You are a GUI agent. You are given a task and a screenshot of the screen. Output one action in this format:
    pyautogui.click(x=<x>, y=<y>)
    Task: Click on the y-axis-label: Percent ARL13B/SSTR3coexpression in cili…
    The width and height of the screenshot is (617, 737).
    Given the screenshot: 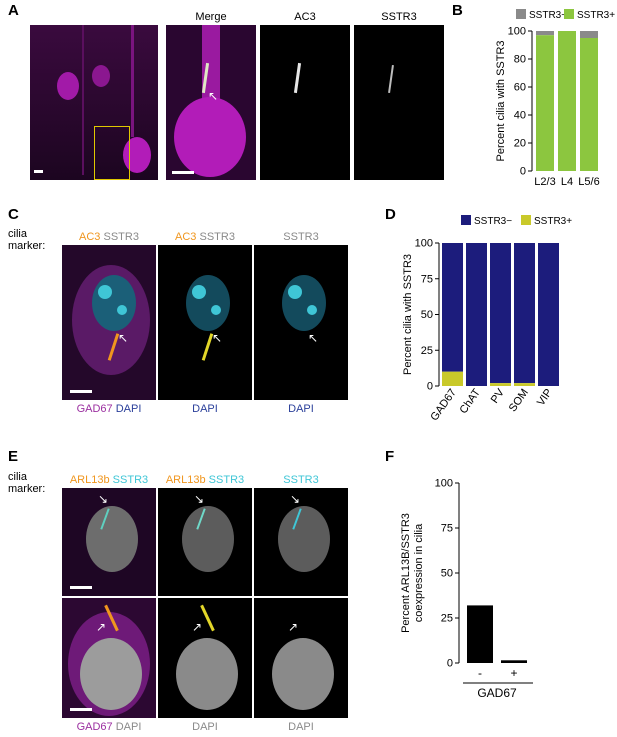 What is the action you would take?
    pyautogui.click(x=412, y=573)
    